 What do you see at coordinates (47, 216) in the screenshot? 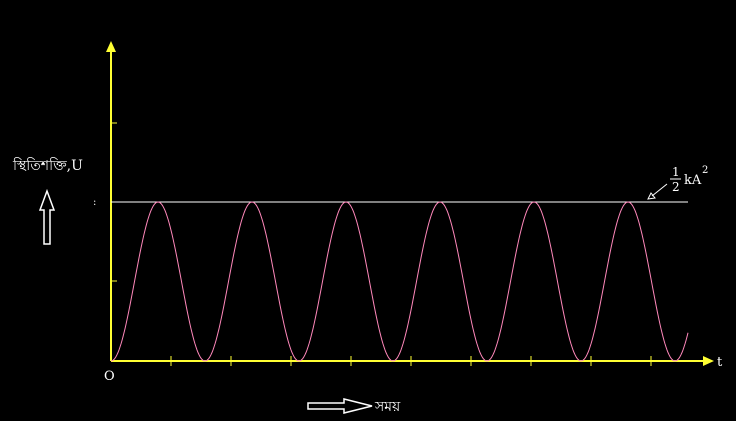
I see `up-arrow-icon` at bounding box center [47, 216].